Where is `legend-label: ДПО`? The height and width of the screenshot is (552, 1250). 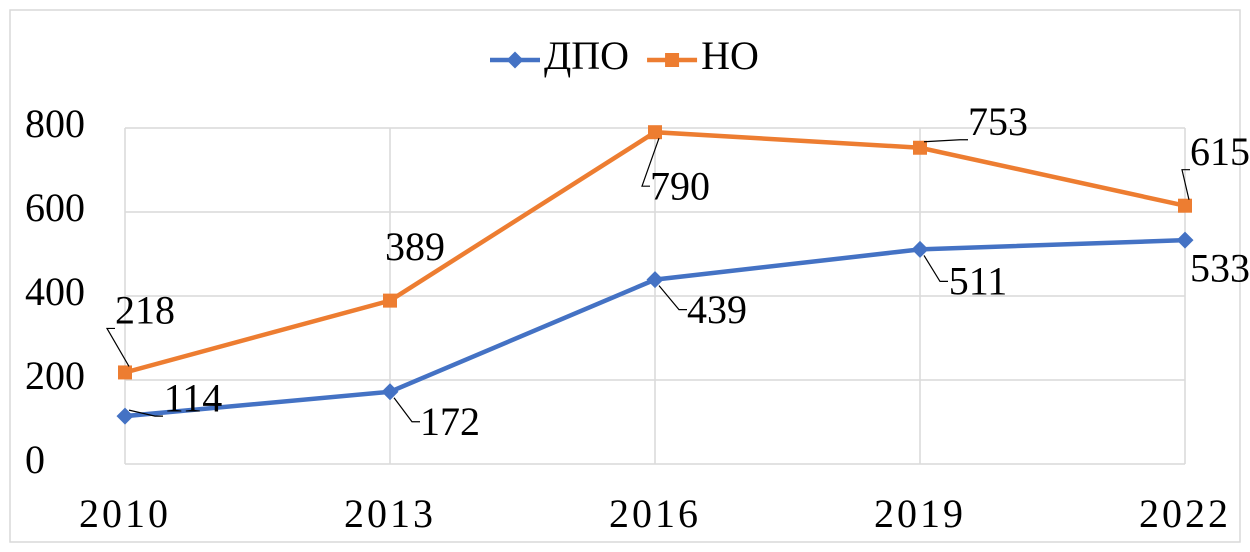 legend-label: ДПО is located at coordinates (586, 55).